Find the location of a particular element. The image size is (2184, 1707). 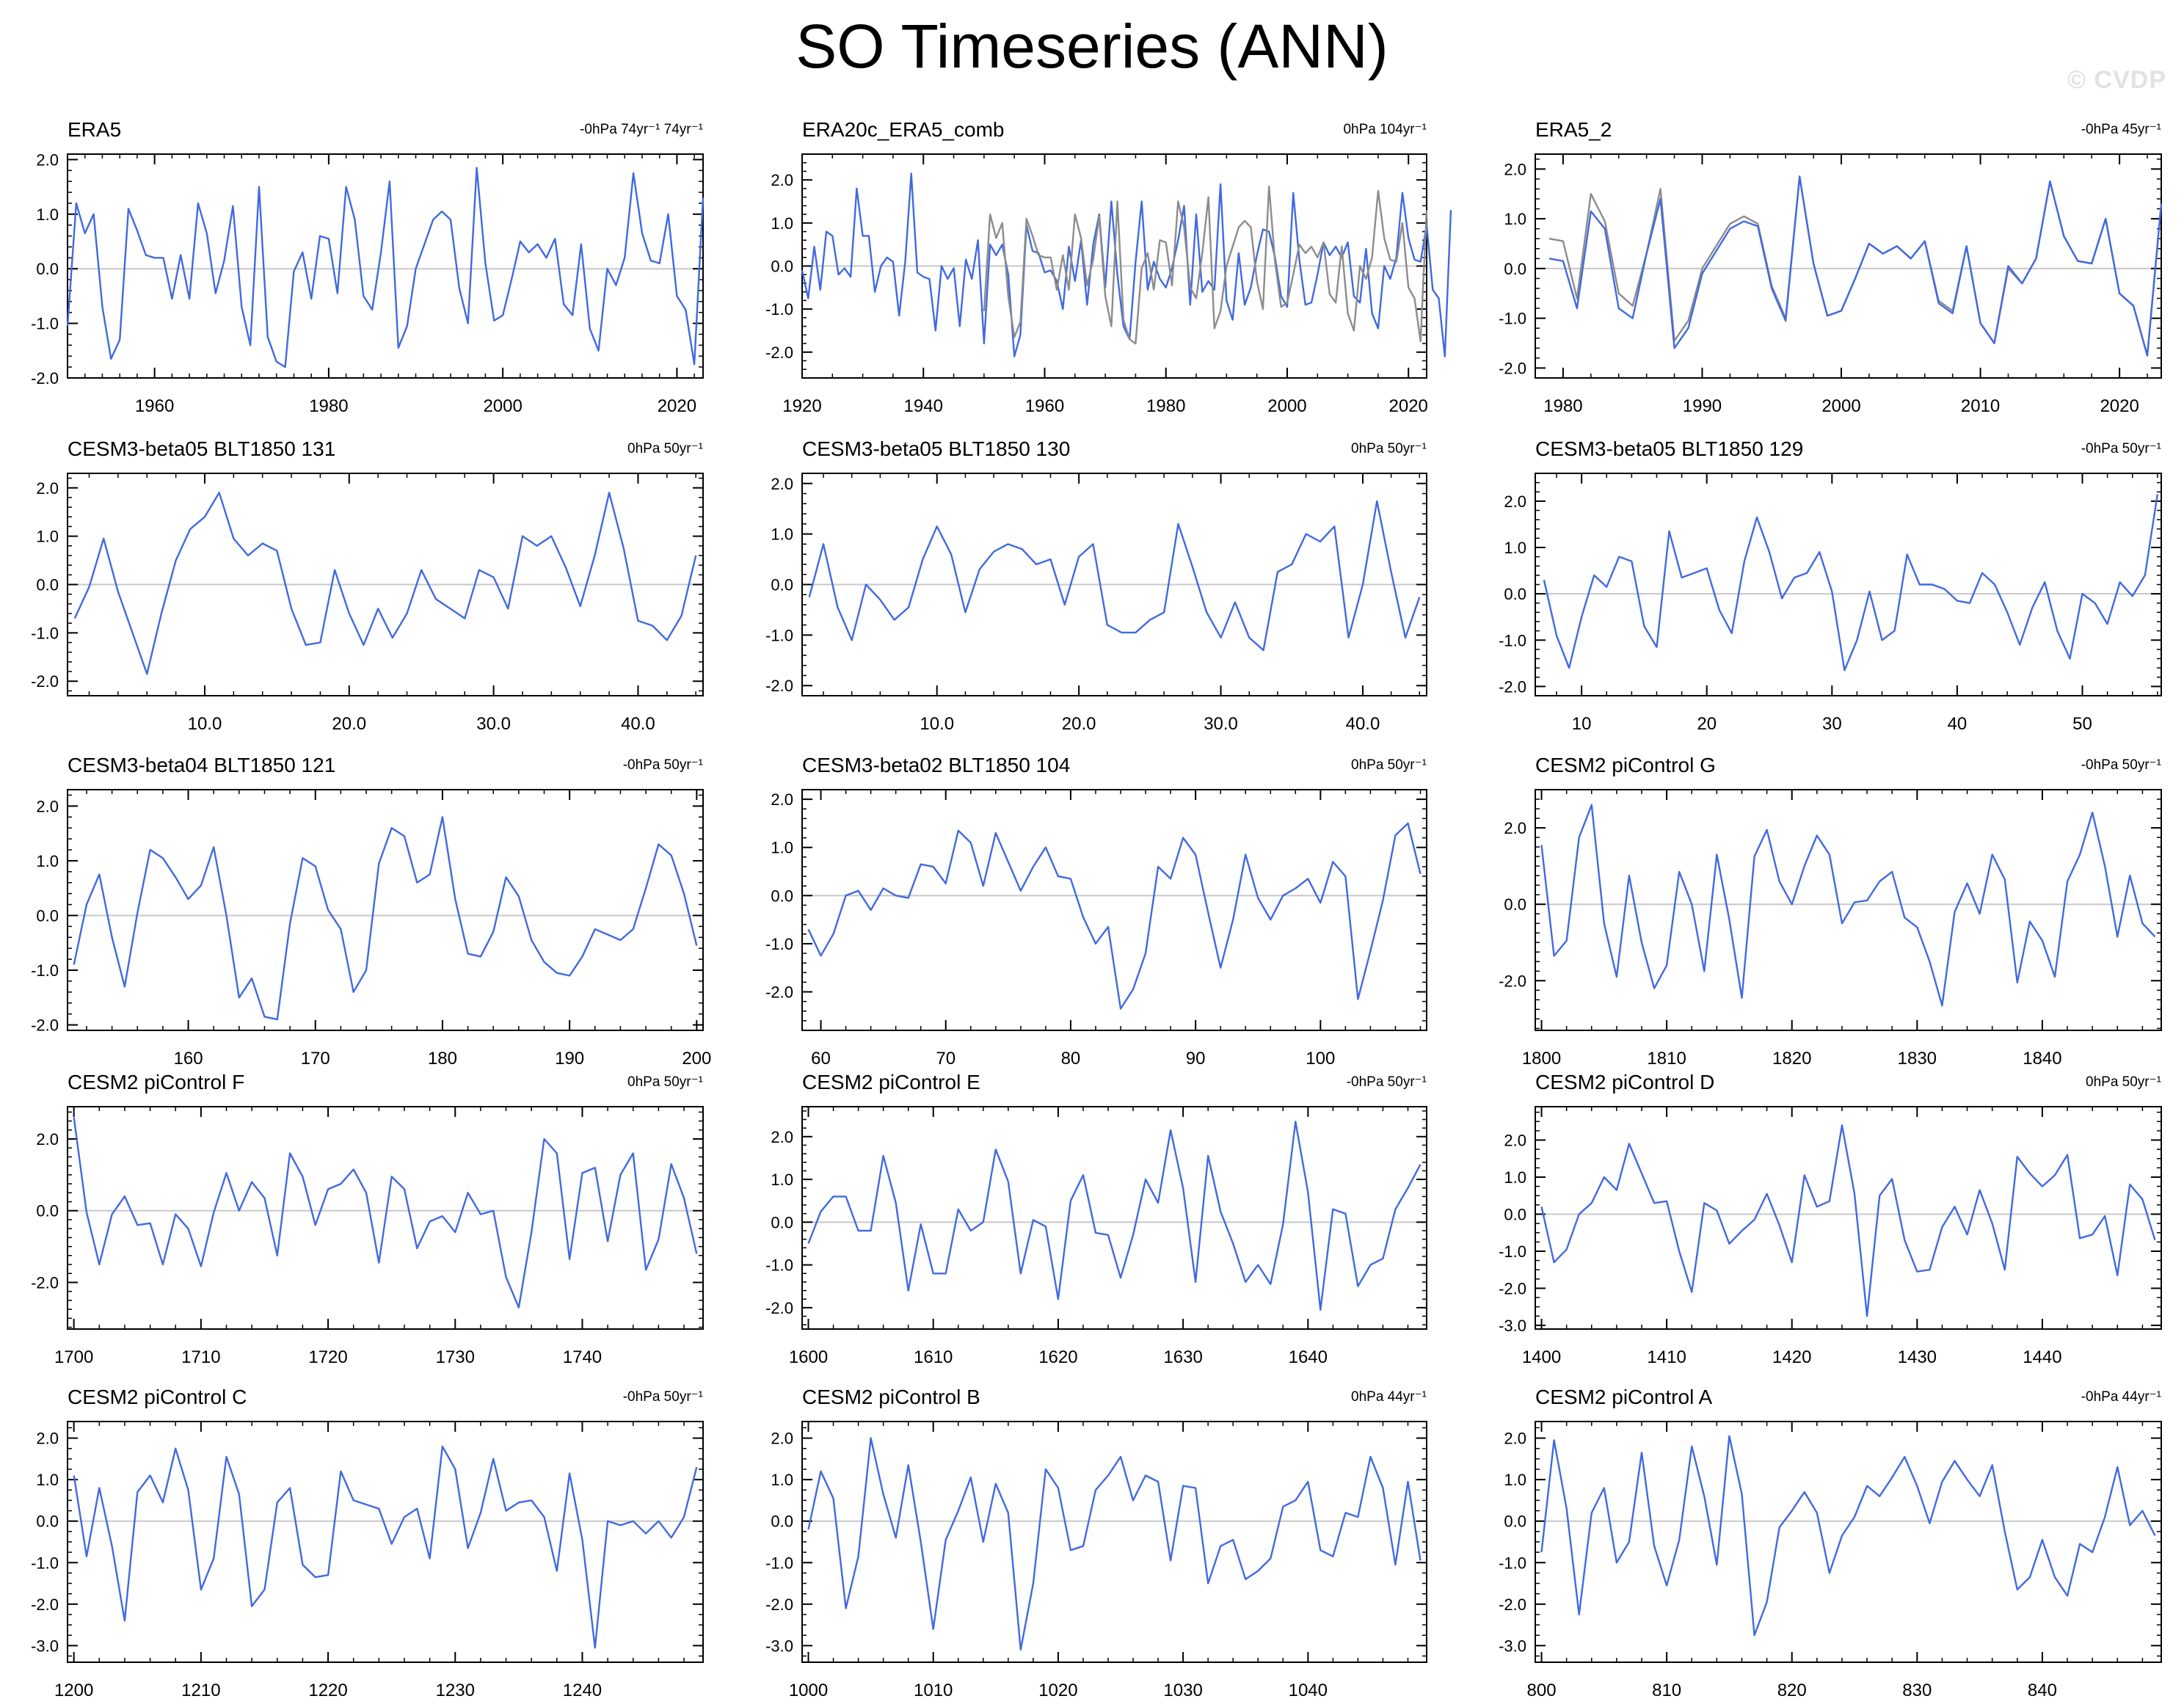

x-tick-label: 1990 is located at coordinates (1703, 406).